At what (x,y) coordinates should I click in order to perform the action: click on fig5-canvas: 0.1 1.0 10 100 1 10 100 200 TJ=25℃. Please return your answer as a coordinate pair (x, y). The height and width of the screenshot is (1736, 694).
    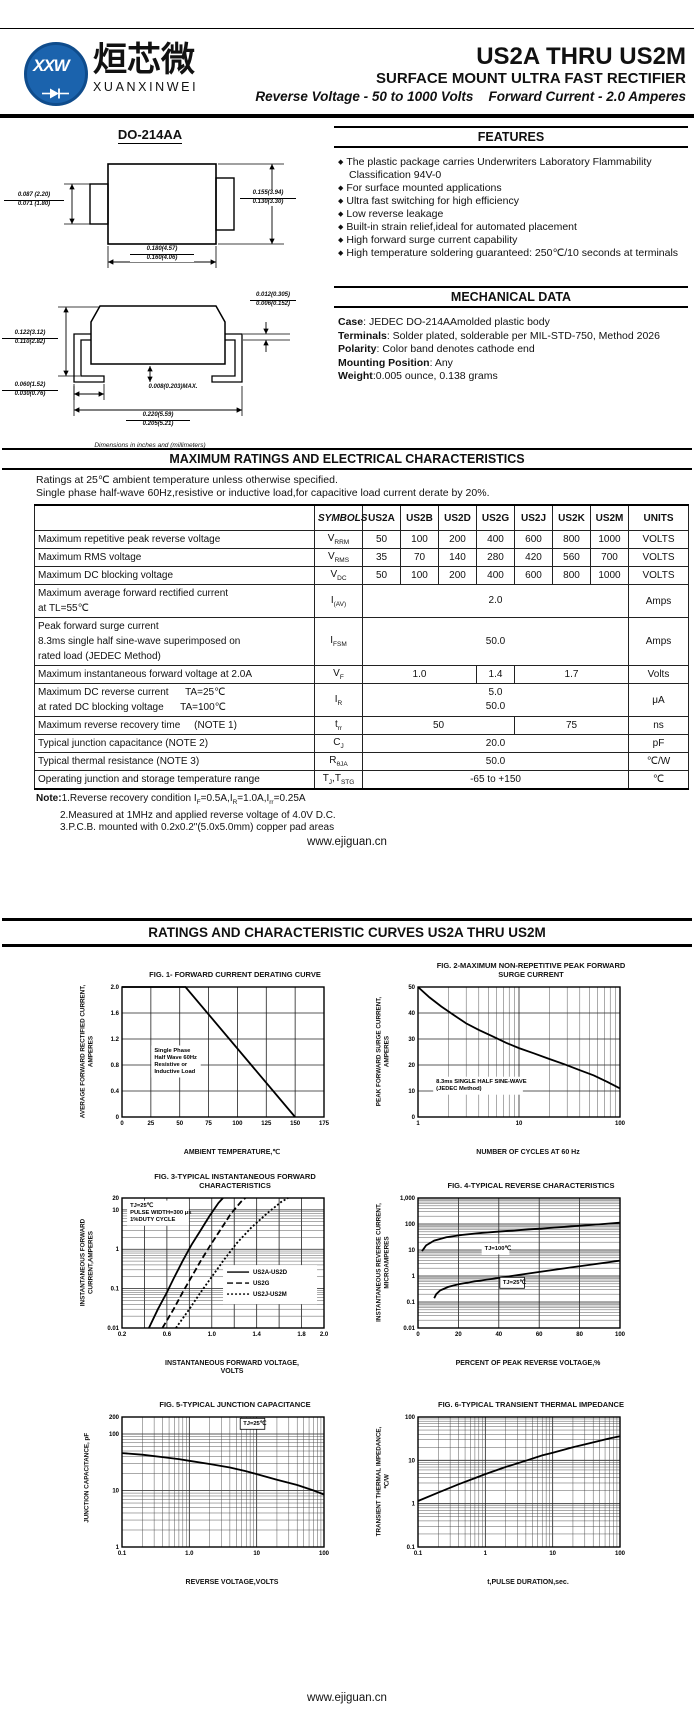
    Looking at the image, I should click on (219, 1486).